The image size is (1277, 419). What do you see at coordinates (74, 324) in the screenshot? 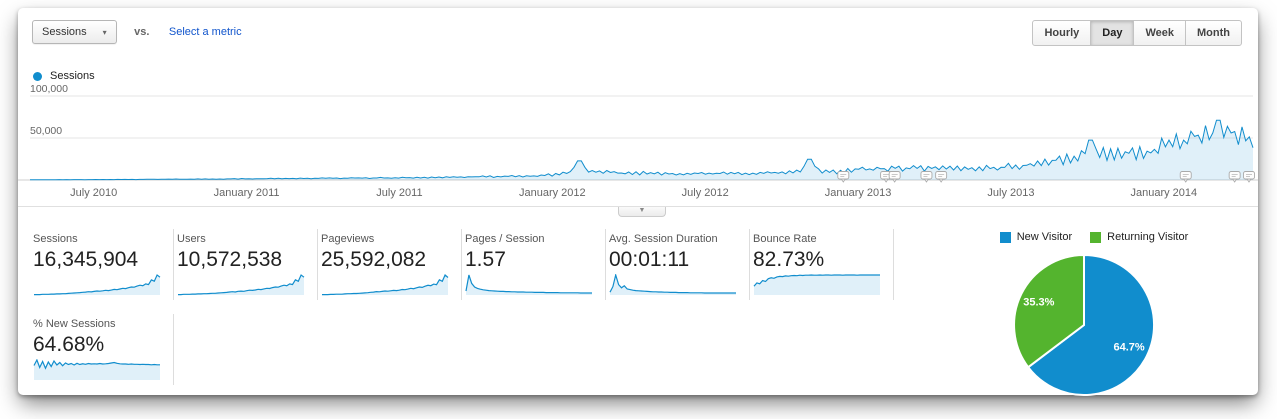
I see `card-label: % New Sessions` at bounding box center [74, 324].